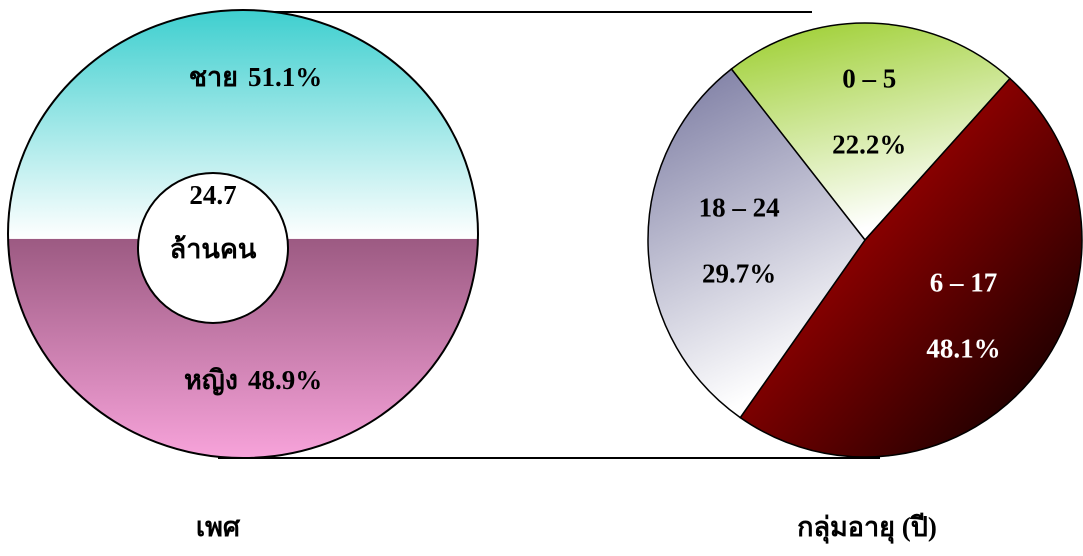 The width and height of the screenshot is (1083, 556). I want to click on category-label: 6 – 17, so click(964, 283).